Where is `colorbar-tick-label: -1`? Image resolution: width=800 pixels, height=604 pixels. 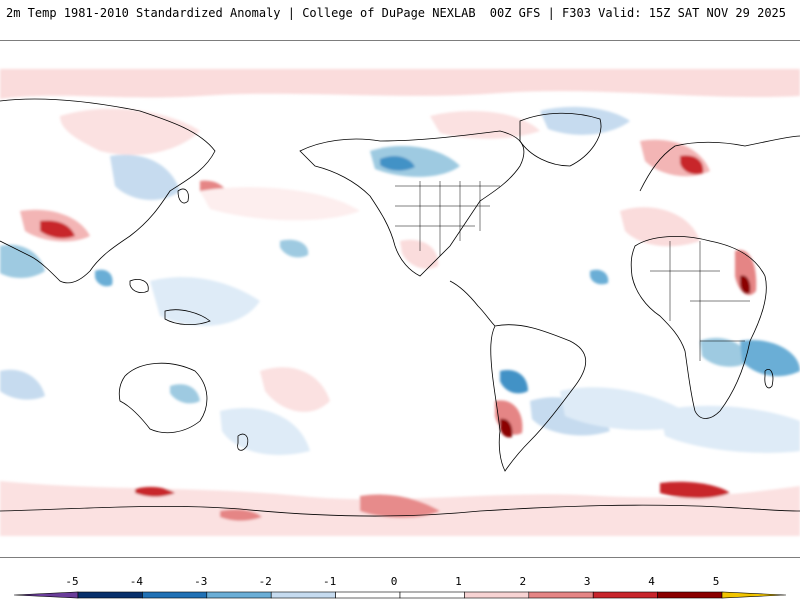
colorbar-tick-label: -1 is located at coordinates (329, 581).